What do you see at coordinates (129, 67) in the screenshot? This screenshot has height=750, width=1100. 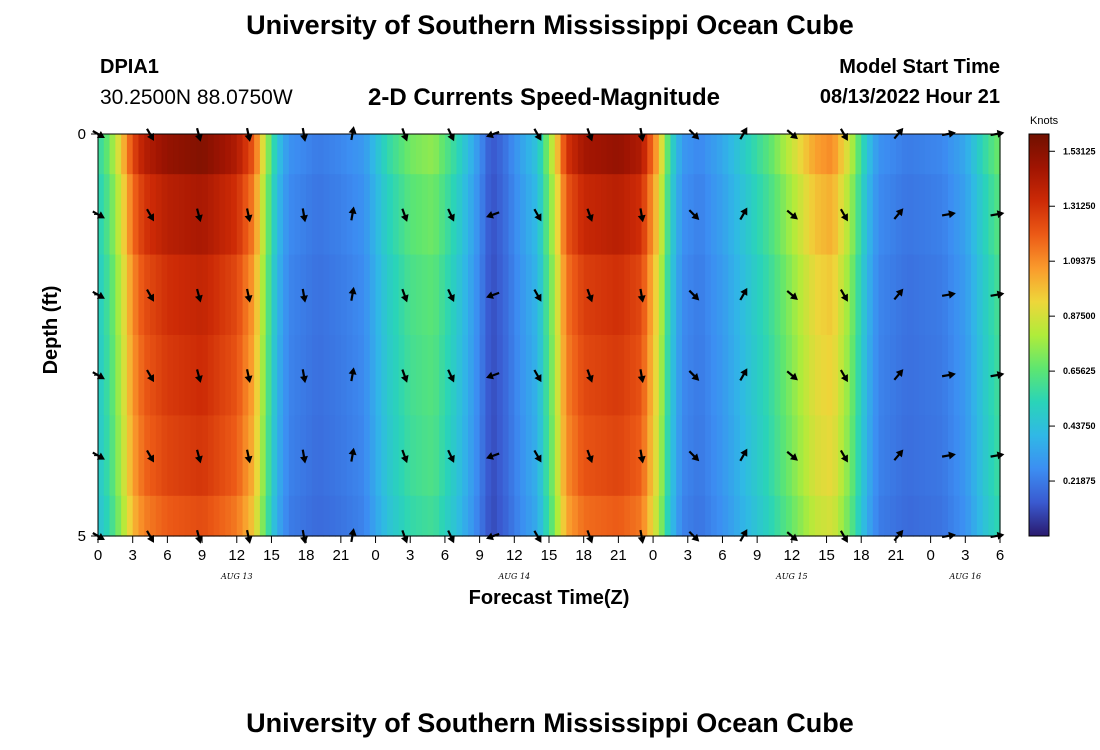 I see `station-id: DPIA1` at bounding box center [129, 67].